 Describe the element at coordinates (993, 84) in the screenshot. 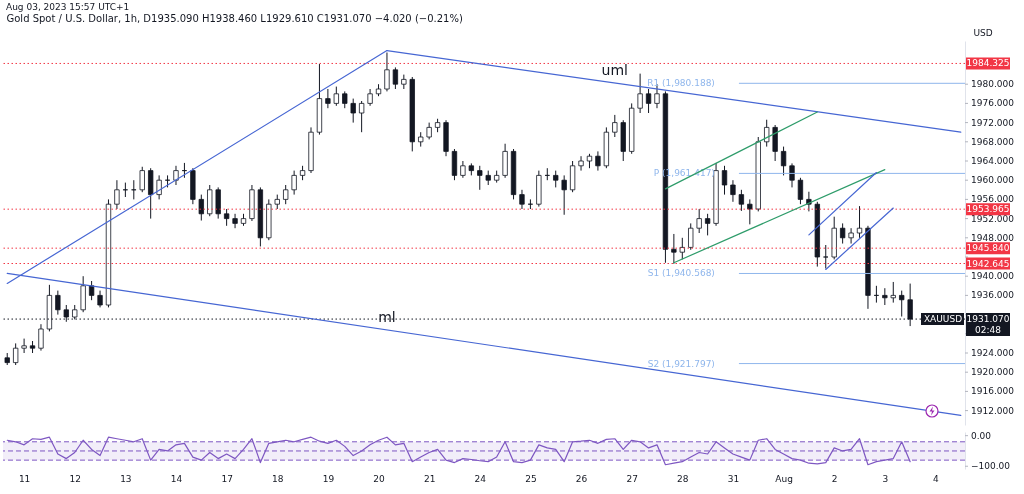

I see `y-tick-label: 1980.000` at that location.